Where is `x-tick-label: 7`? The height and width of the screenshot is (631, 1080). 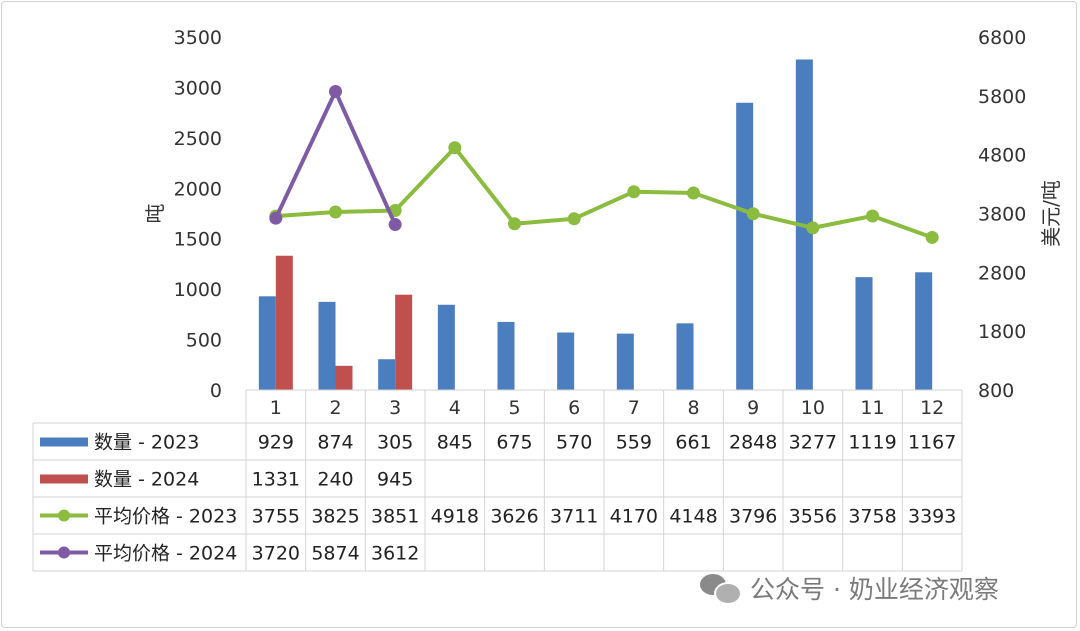
x-tick-label: 7 is located at coordinates (634, 408).